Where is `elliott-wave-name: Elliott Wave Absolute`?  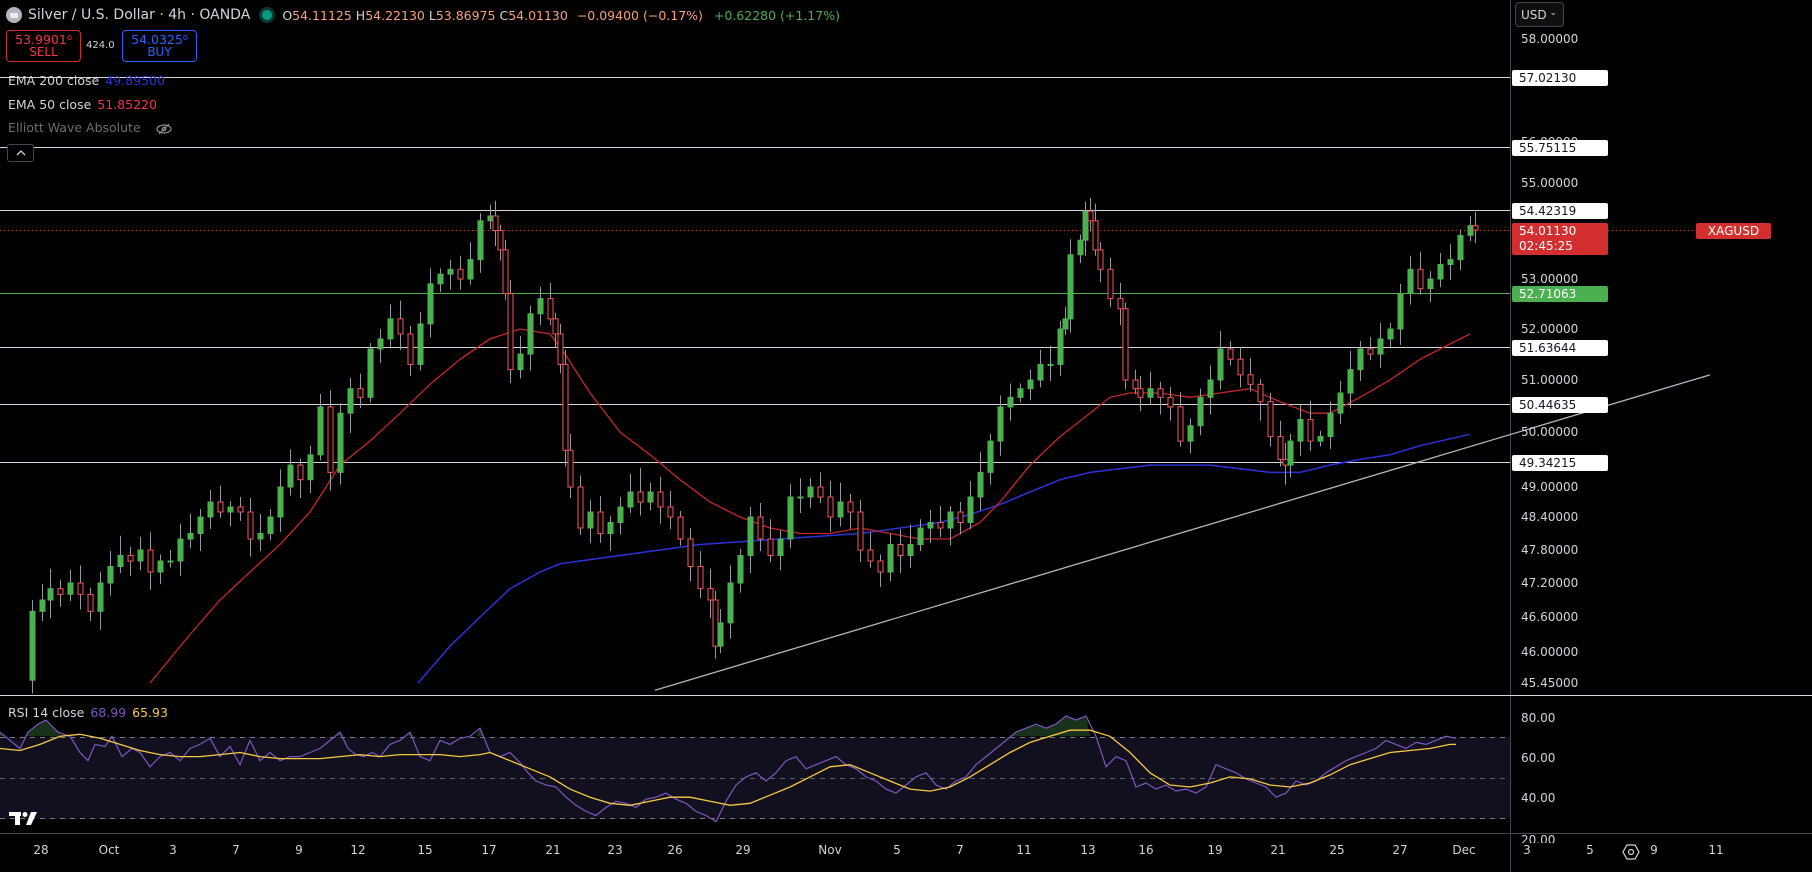 elliott-wave-name: Elliott Wave Absolute is located at coordinates (74, 127).